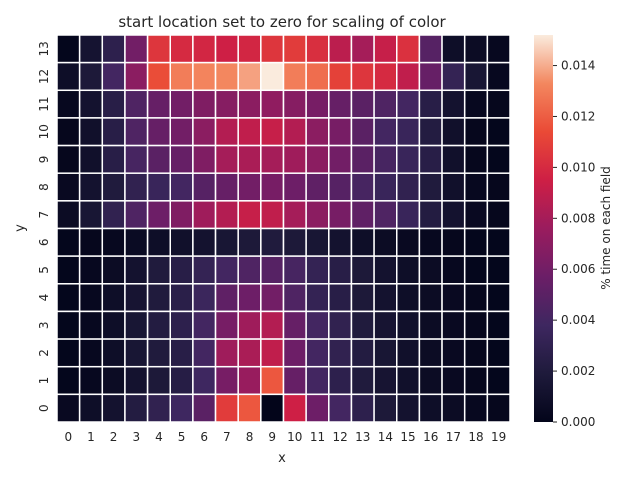 The image size is (640, 480). I want to click on x-tick-label: 11, so click(317, 437).